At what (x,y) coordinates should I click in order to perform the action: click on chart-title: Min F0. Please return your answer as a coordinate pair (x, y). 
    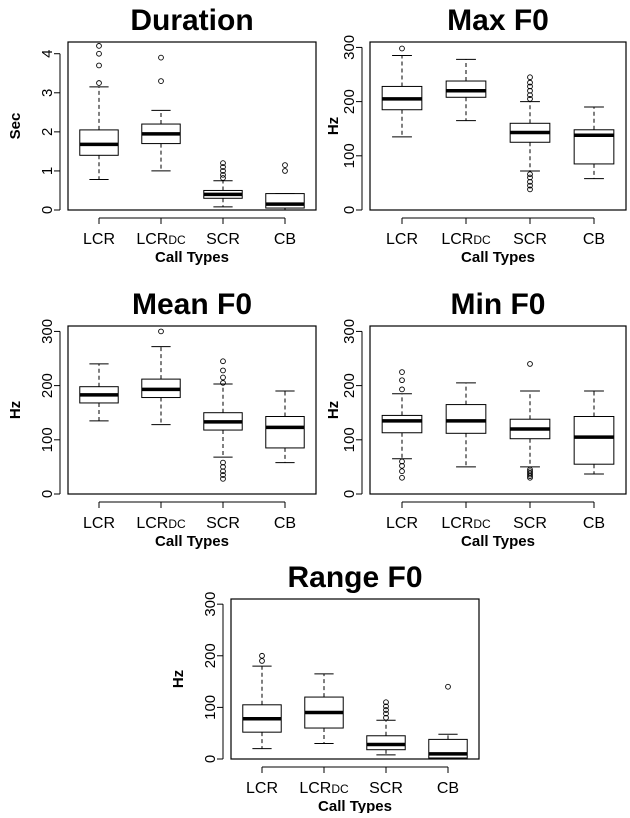
    Looking at the image, I should click on (498, 304).